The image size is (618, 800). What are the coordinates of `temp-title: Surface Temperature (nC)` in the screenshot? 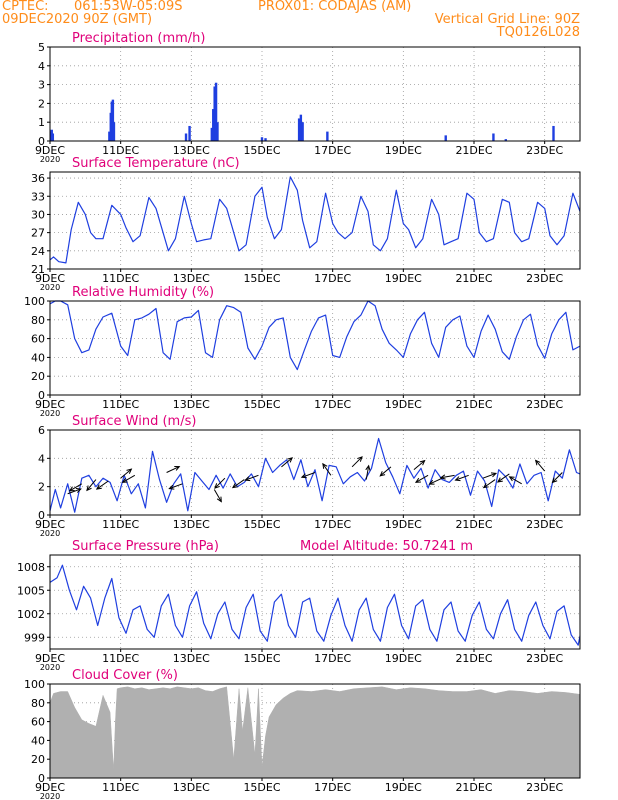 It's located at (156, 163).